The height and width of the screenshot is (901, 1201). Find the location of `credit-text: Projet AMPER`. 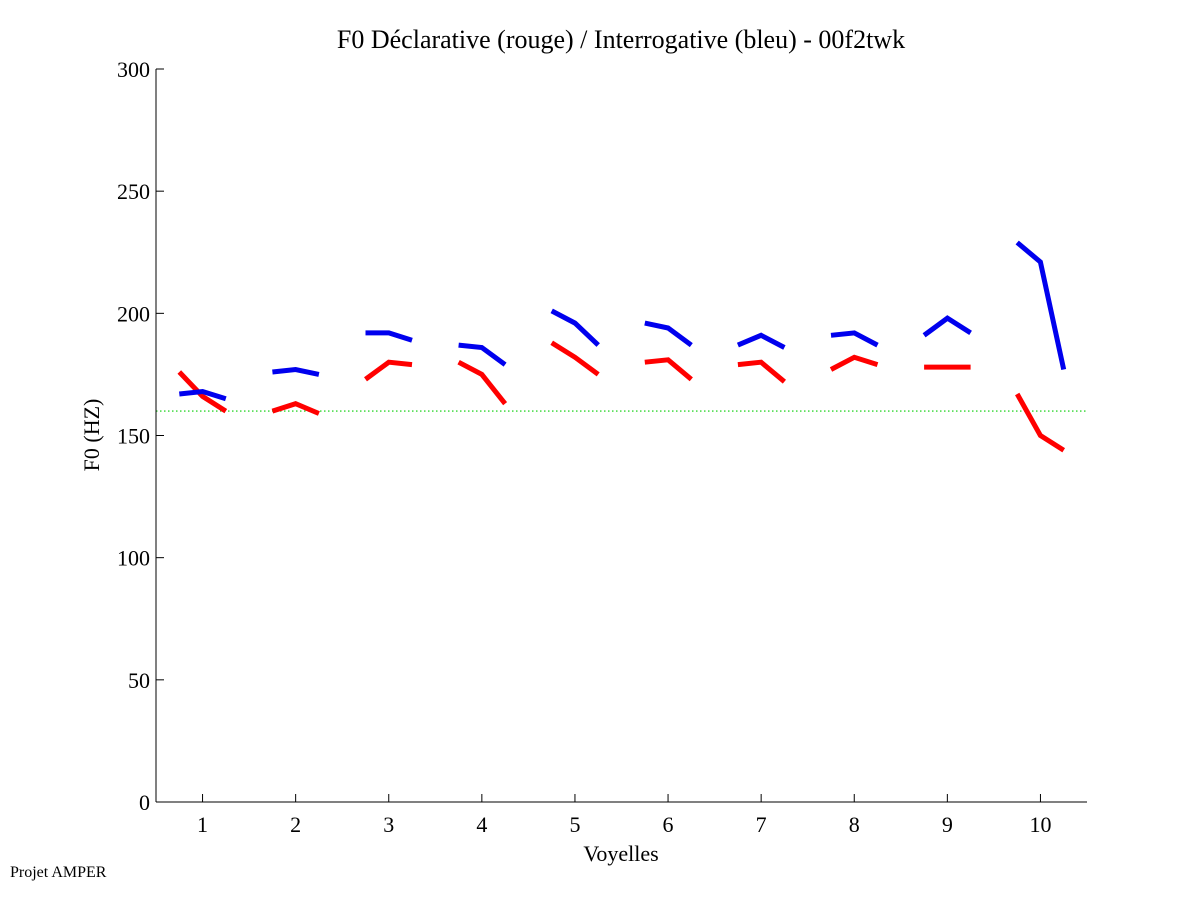

credit-text: Projet AMPER is located at coordinates (58, 872).